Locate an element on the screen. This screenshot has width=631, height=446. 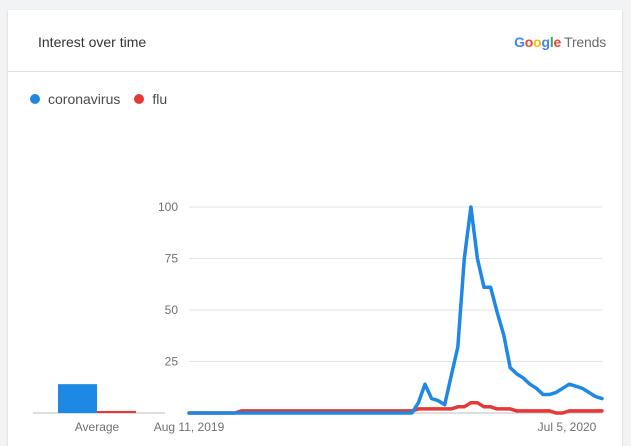
legend-label-coronavirus: coronavirus is located at coordinates (84, 99).